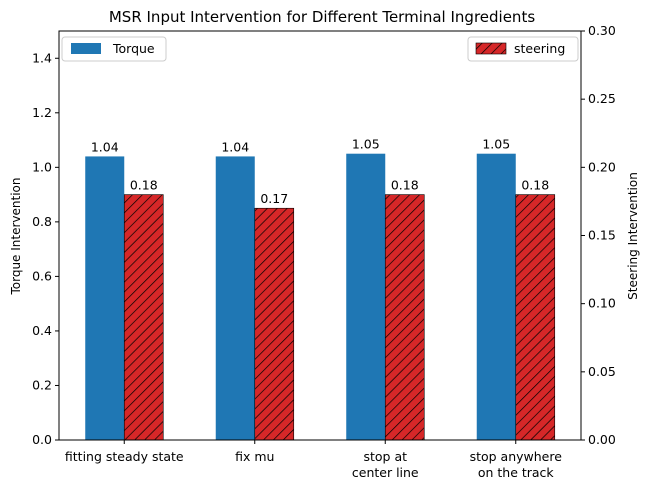 This screenshot has width=651, height=491. I want to click on y-right-tick-label-1: 0.05, so click(602, 371).